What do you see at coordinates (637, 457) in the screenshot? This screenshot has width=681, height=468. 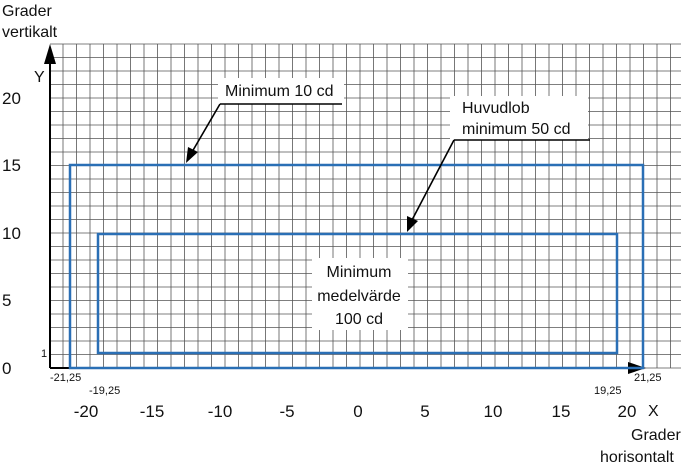 I see `x-axis-title-line2: horisontalt` at bounding box center [637, 457].